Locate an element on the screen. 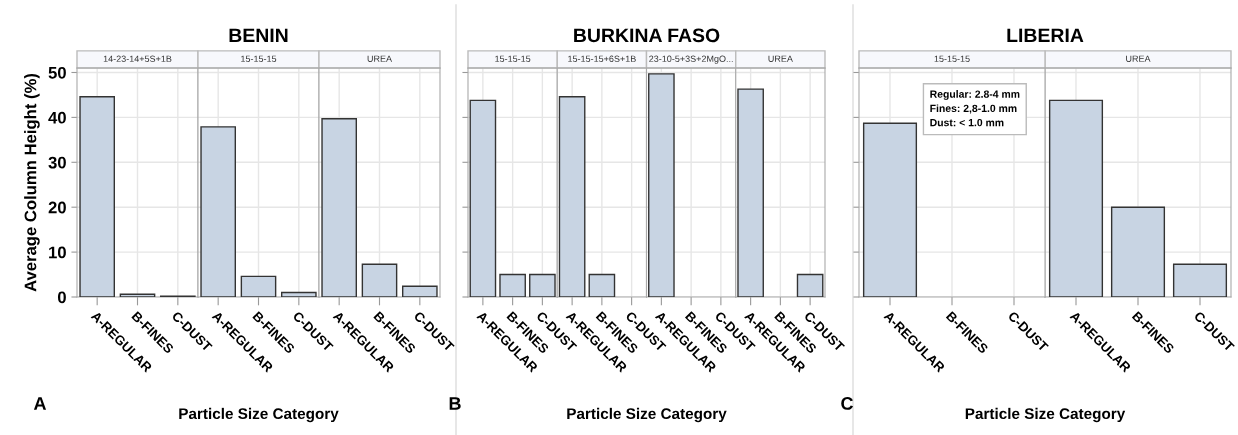  chart-subtitle: 15-15-15+6S+1B is located at coordinates (602, 58).